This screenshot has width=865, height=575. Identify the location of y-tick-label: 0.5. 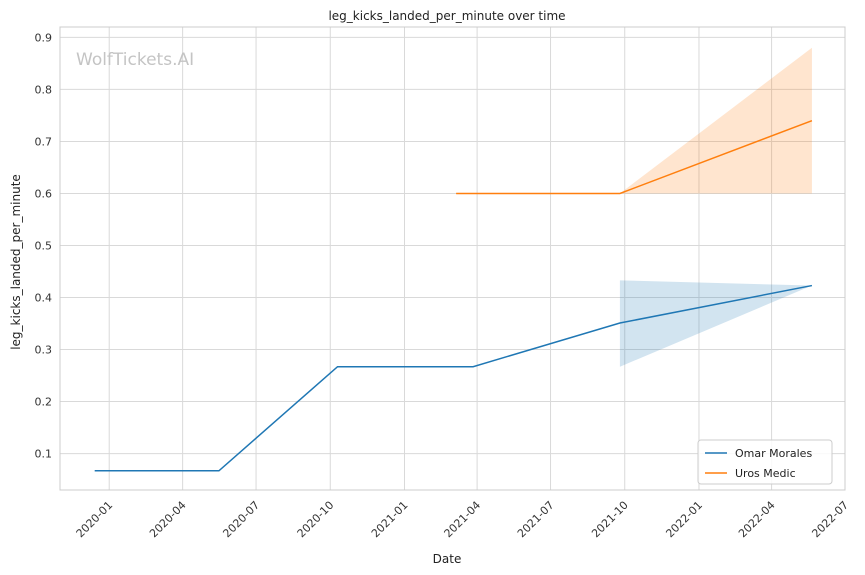
(44, 245).